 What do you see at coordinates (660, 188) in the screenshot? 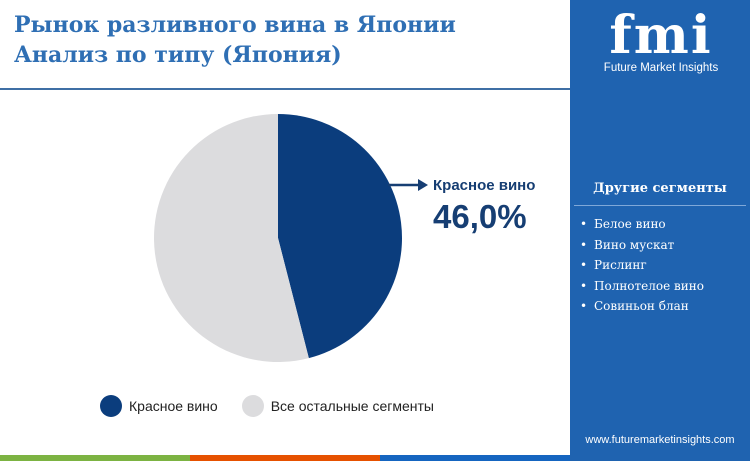
I see `other-segments-title: Другие сегменты` at bounding box center [660, 188].